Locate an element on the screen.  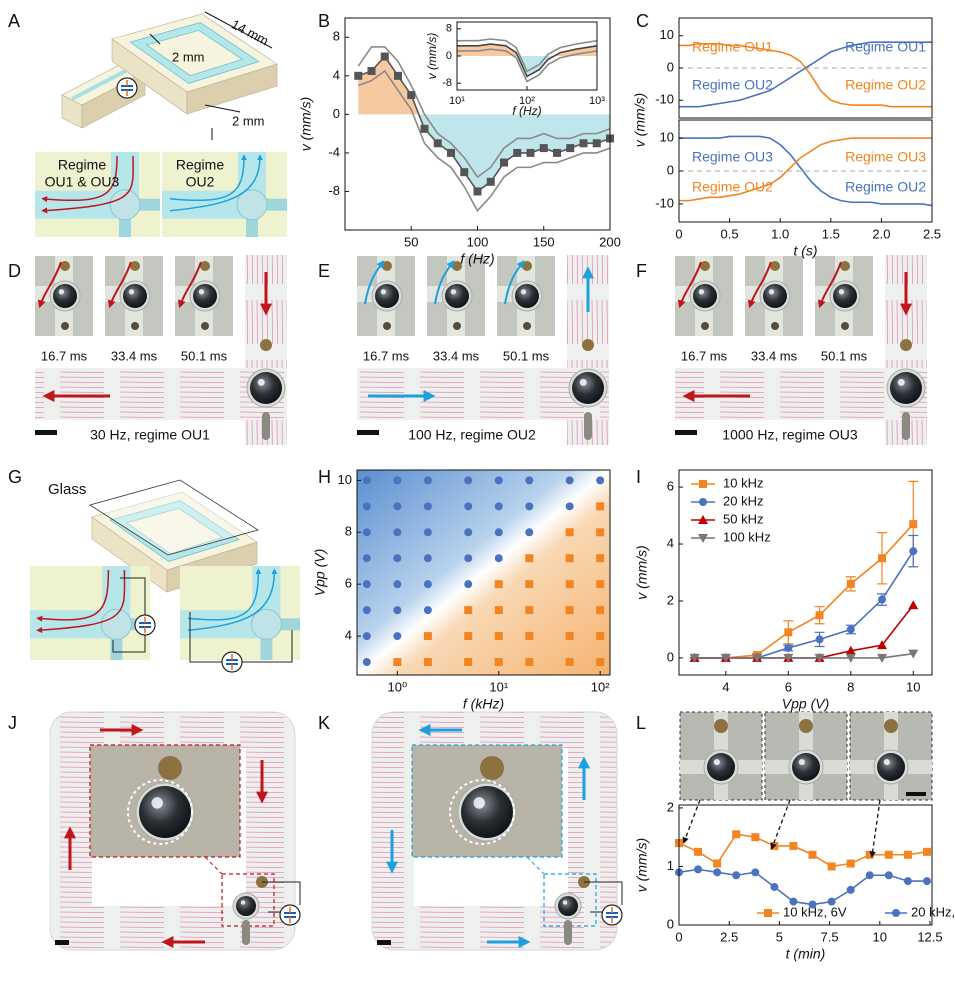
x-tick-label: 0.5 is located at coordinates (730, 233).